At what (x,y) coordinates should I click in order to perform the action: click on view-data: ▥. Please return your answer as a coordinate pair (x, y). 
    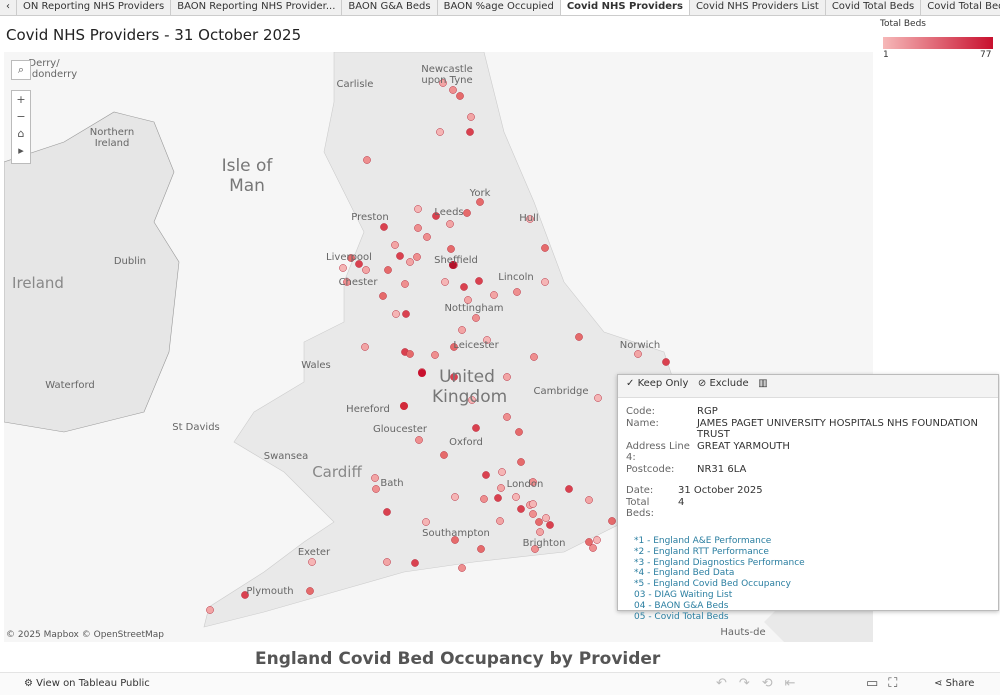
    Looking at the image, I should click on (763, 383).